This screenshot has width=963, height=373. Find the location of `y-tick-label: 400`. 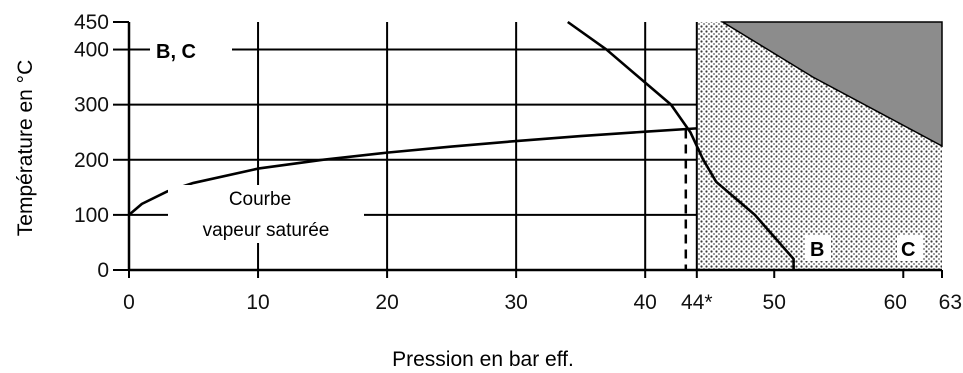

y-tick-label: 400 is located at coordinates (91, 50).